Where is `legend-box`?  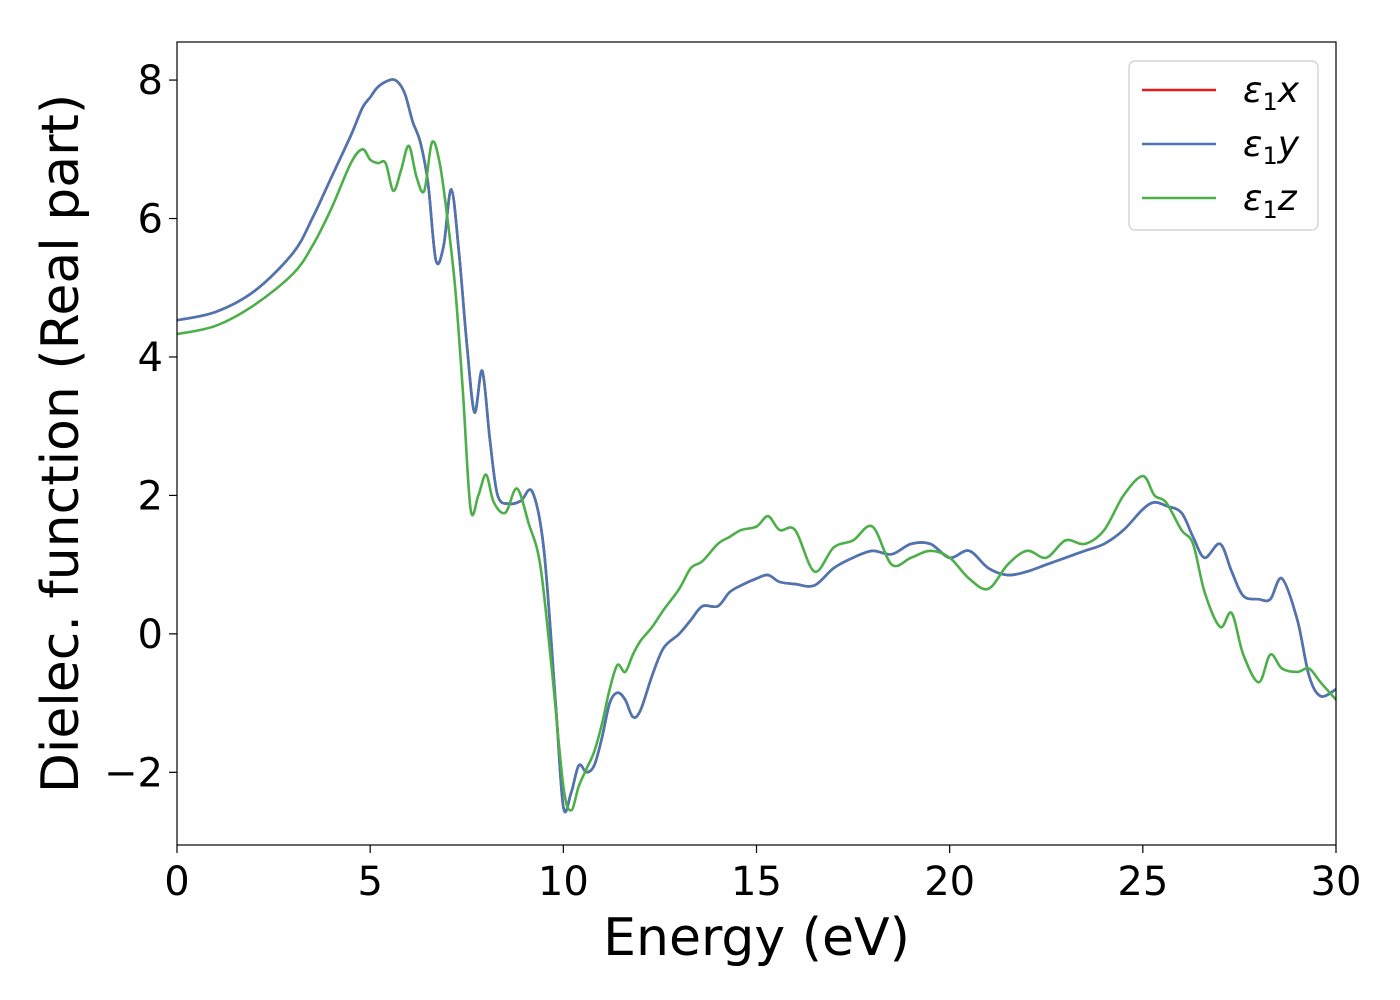
legend-box is located at coordinates (1223, 145).